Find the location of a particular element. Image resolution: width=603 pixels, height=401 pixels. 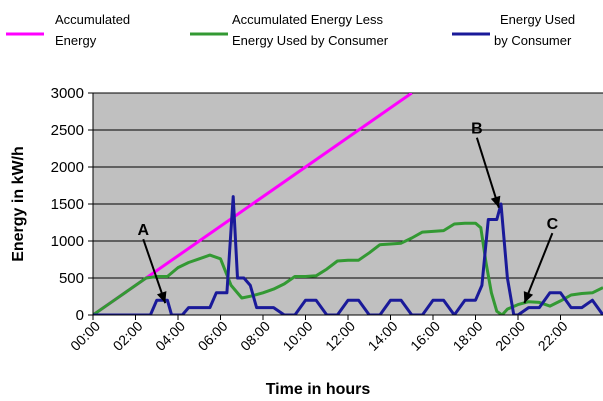

y-axis-title: Energy in kW/h is located at coordinates (18, 204).